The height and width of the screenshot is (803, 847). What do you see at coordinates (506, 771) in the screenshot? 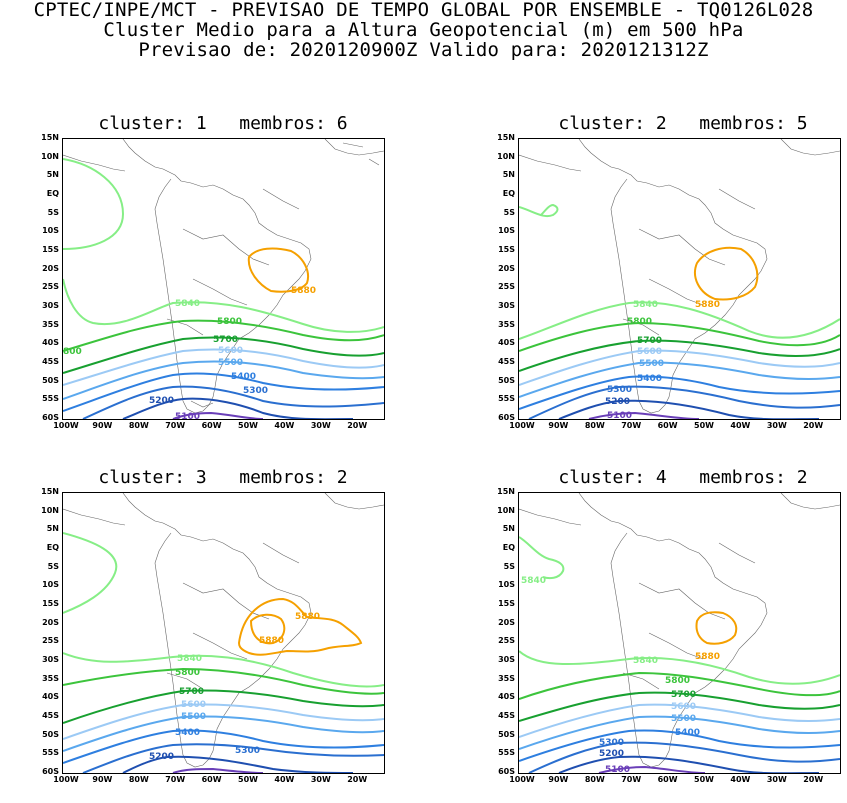
I see `lat-tick-label: 60S` at bounding box center [506, 771].